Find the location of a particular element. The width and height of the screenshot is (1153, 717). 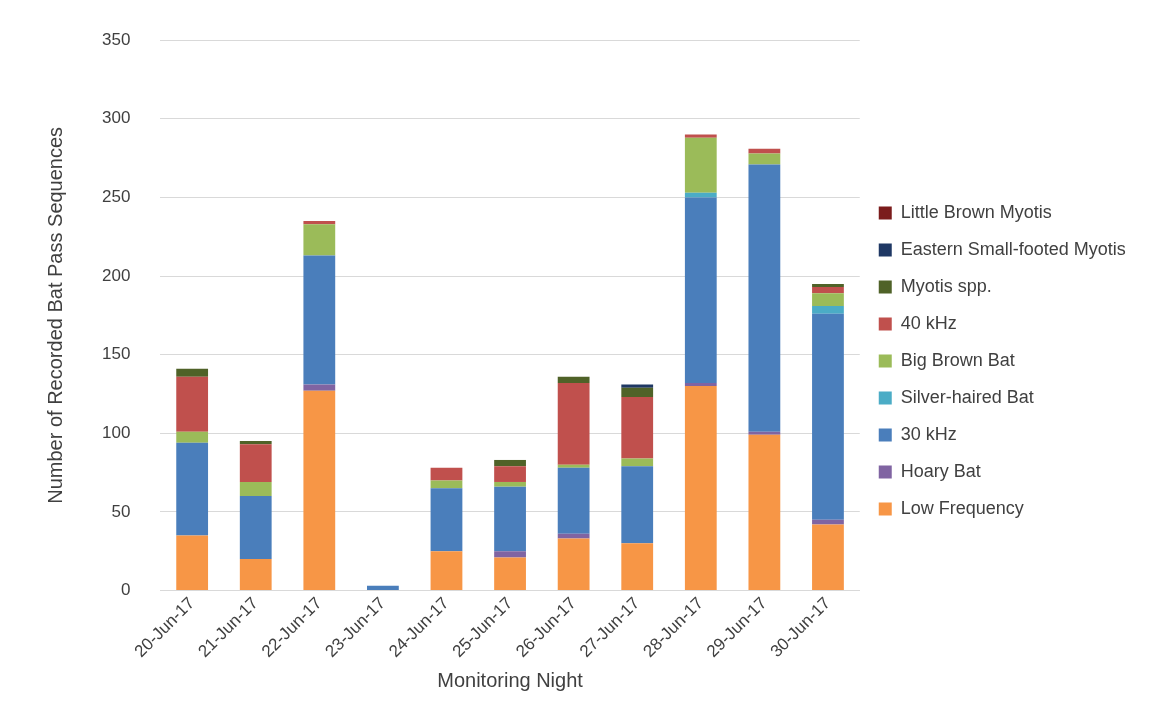

legend-label: Myotis spp. is located at coordinates (946, 285).